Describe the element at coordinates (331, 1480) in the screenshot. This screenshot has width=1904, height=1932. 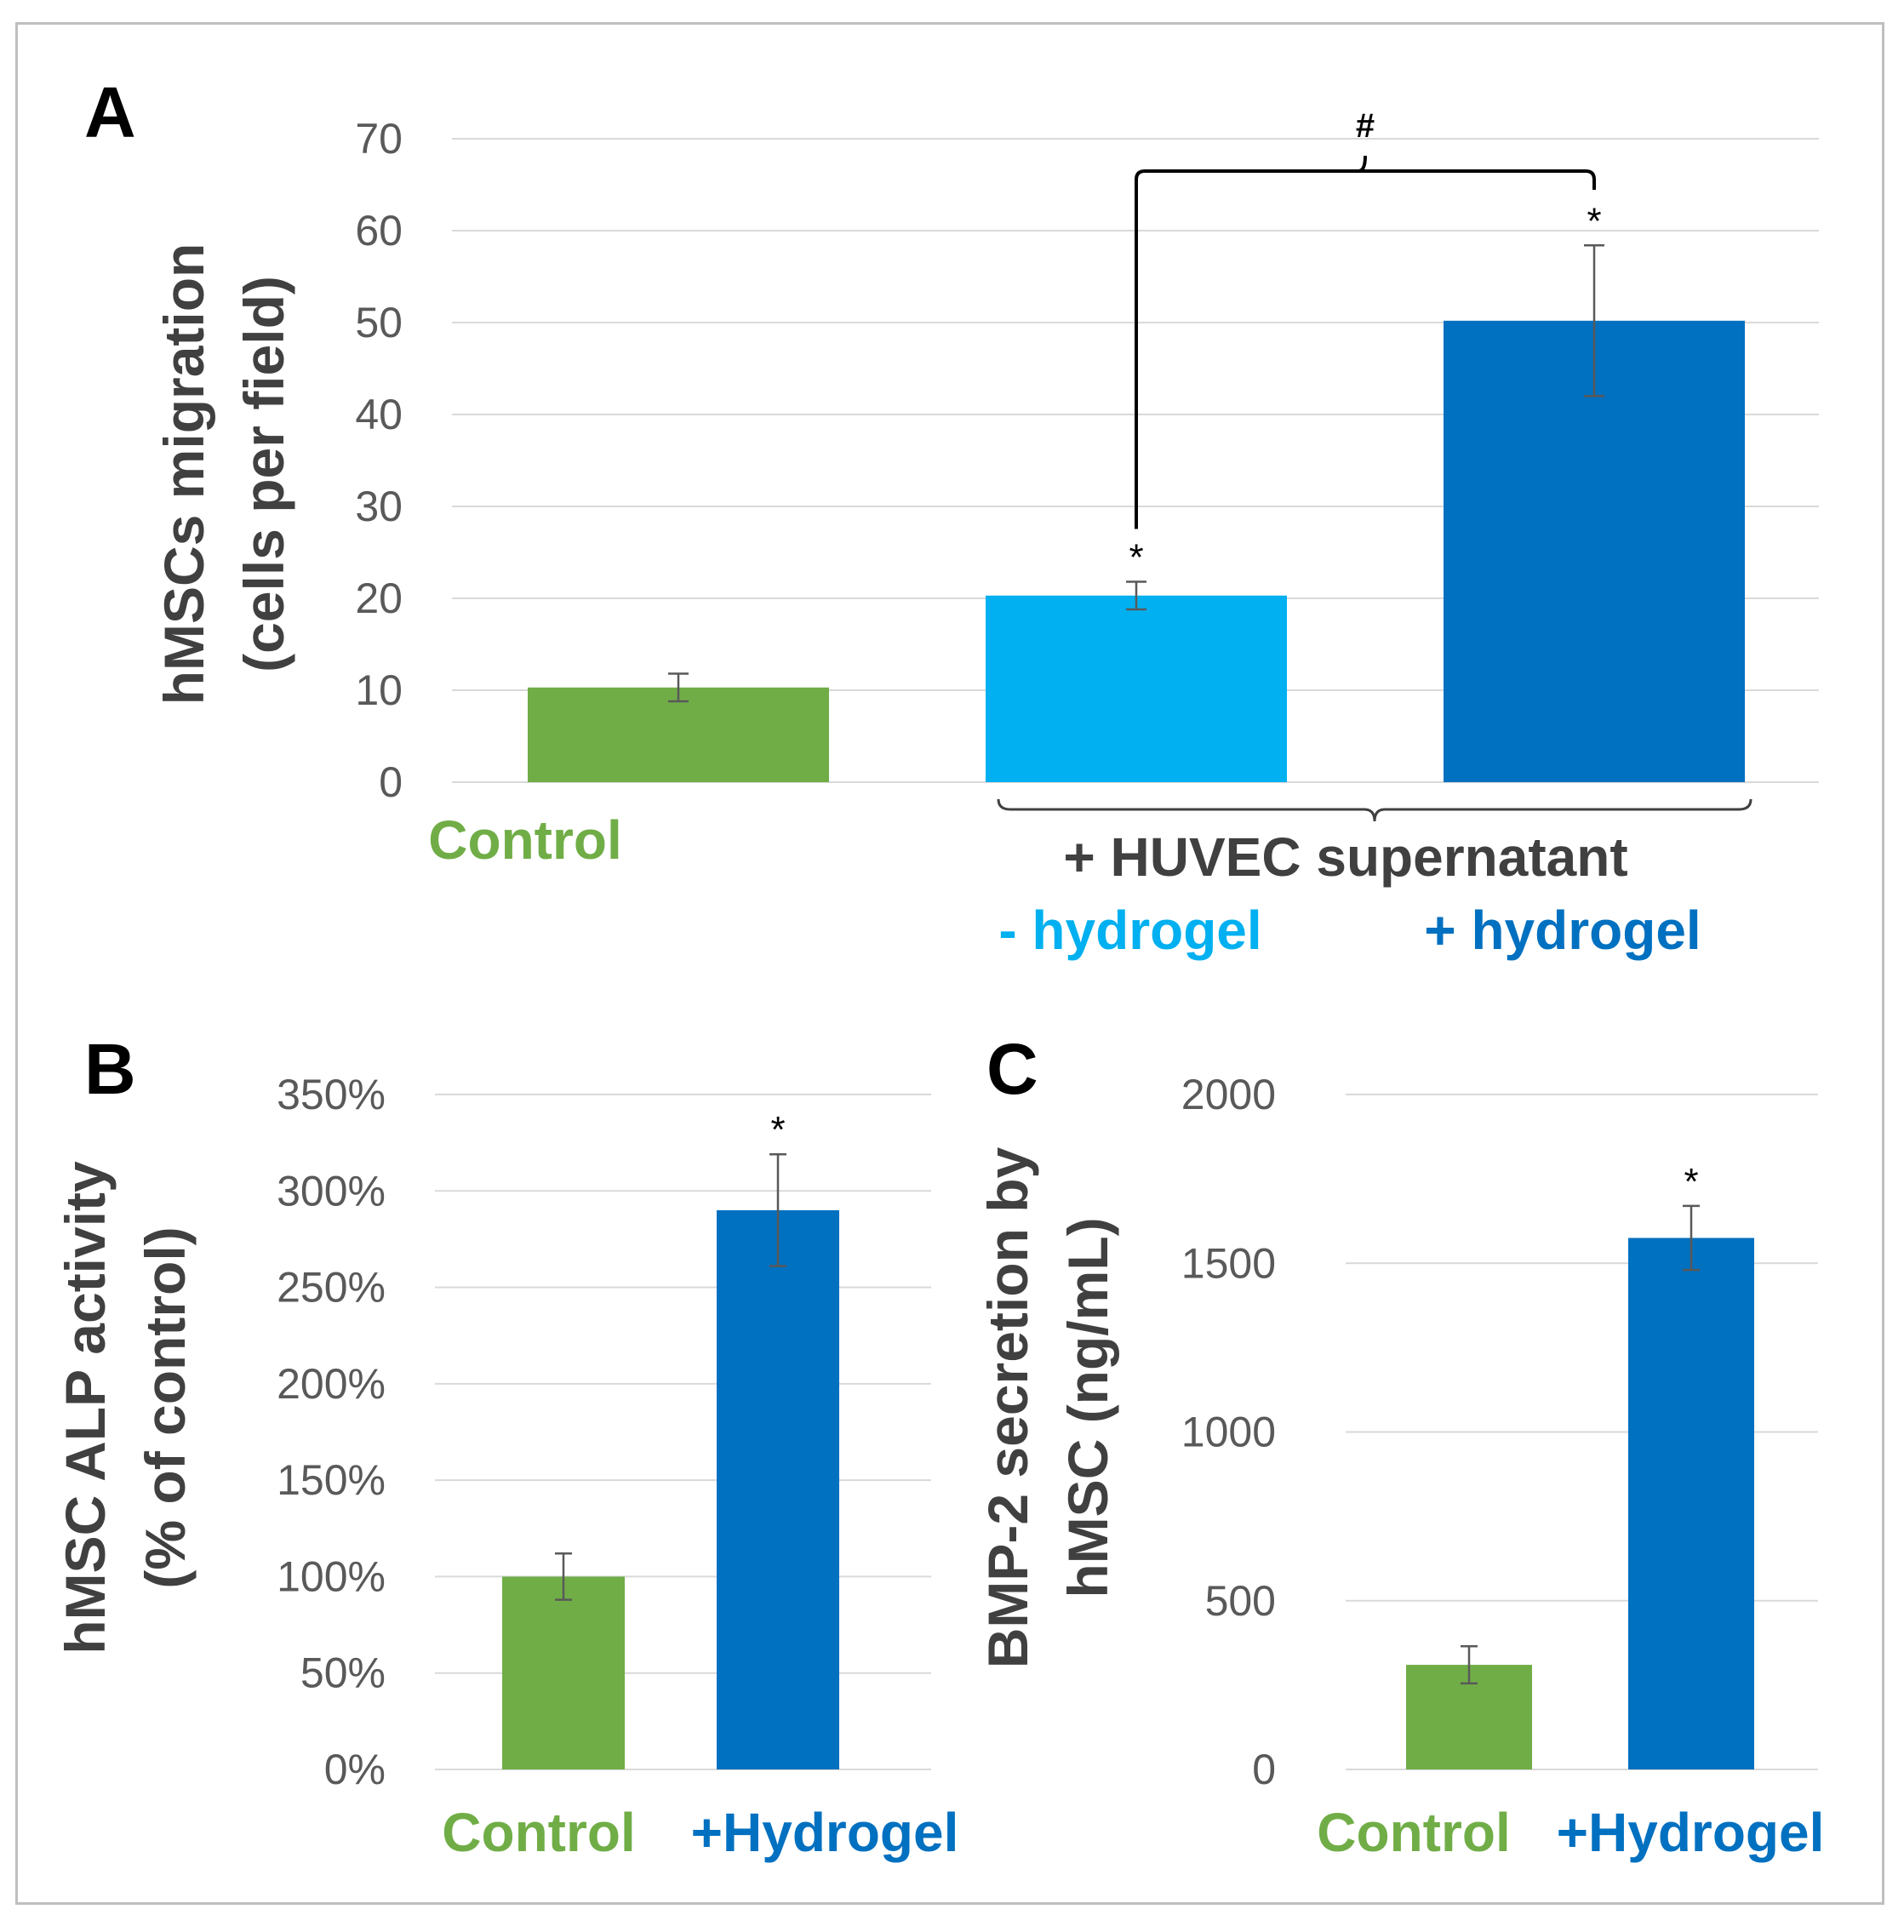
I see `panel-b-tick-label: 150%` at that location.